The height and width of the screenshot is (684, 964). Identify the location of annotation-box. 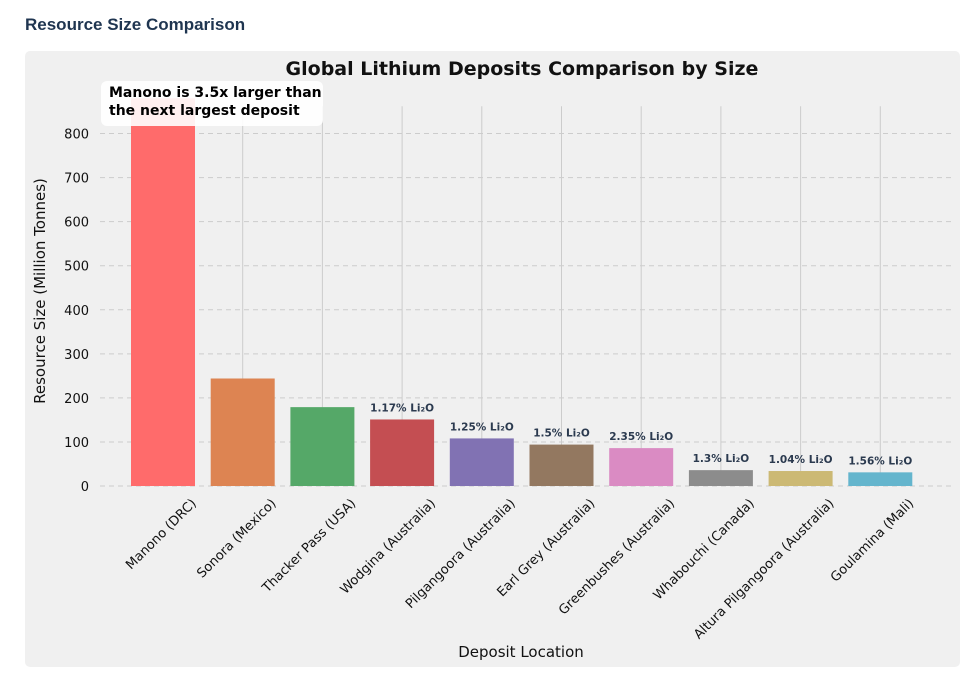
(212, 103).